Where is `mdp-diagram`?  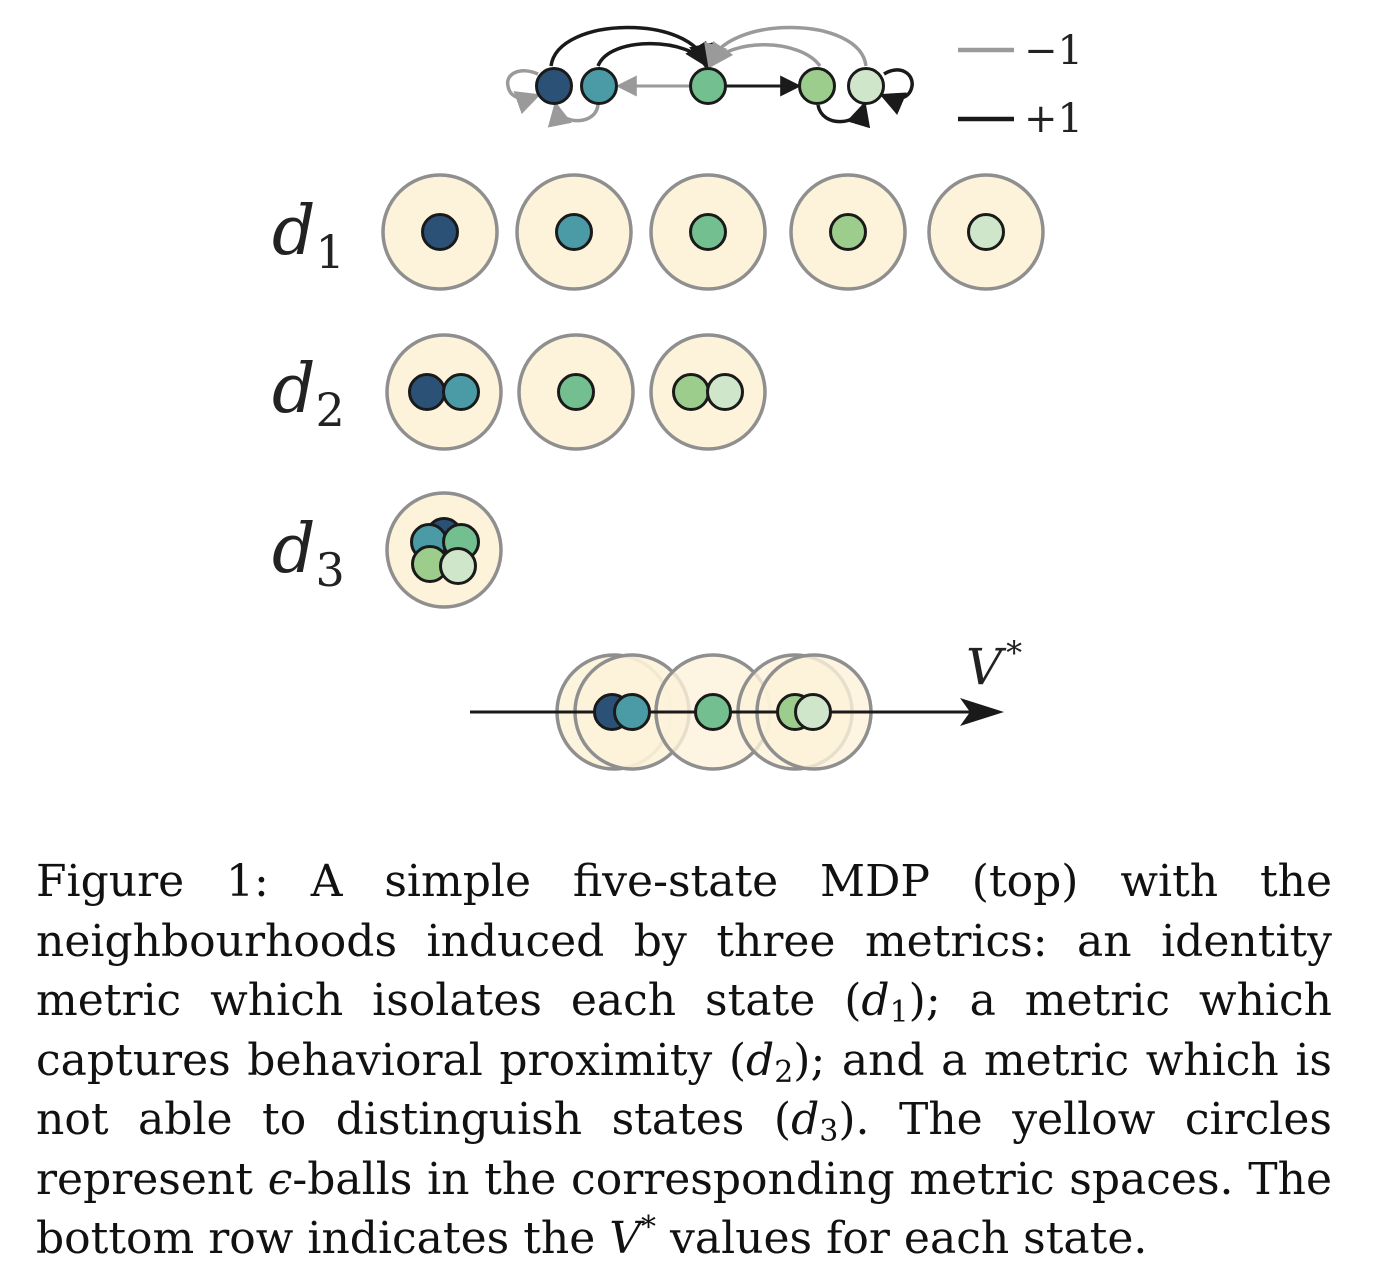 mdp-diagram is located at coordinates (709, 77).